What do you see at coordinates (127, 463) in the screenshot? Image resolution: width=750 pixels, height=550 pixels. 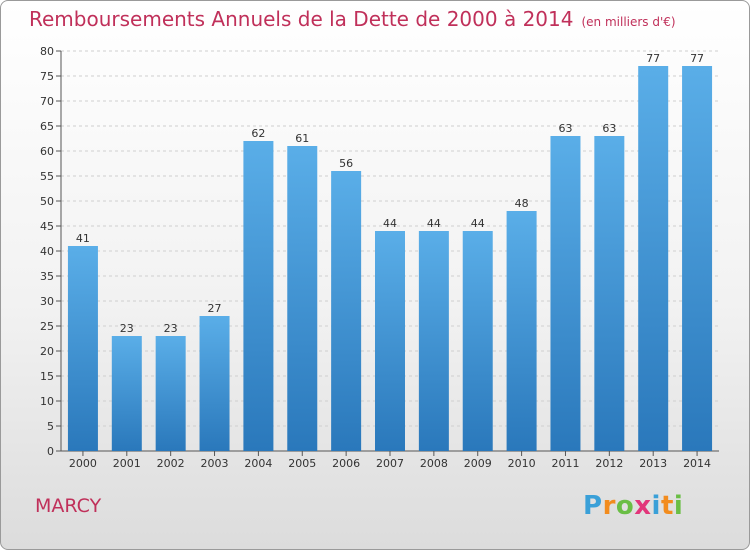 I see `x-tick-label: 2001` at bounding box center [127, 463].